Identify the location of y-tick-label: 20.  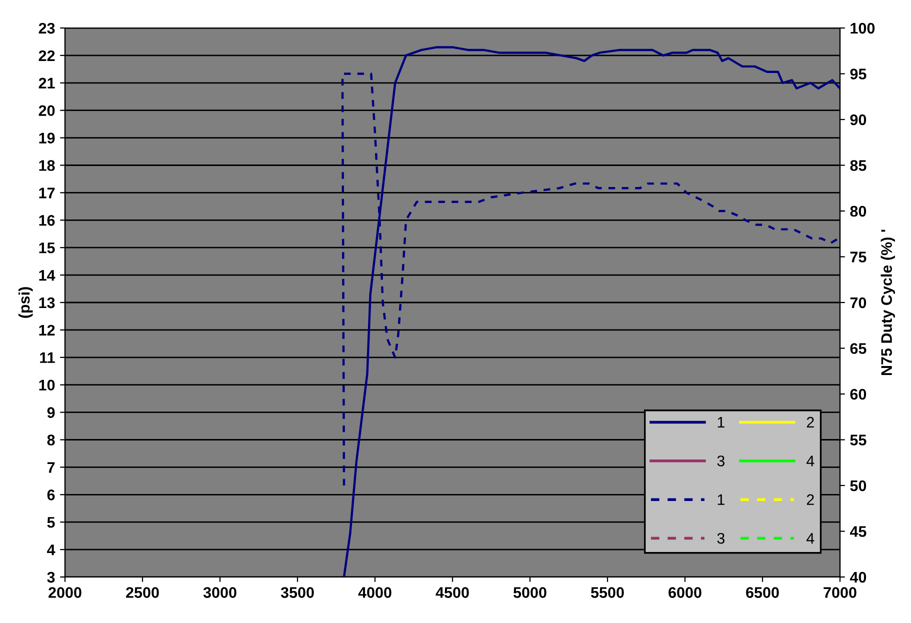
(46, 110).